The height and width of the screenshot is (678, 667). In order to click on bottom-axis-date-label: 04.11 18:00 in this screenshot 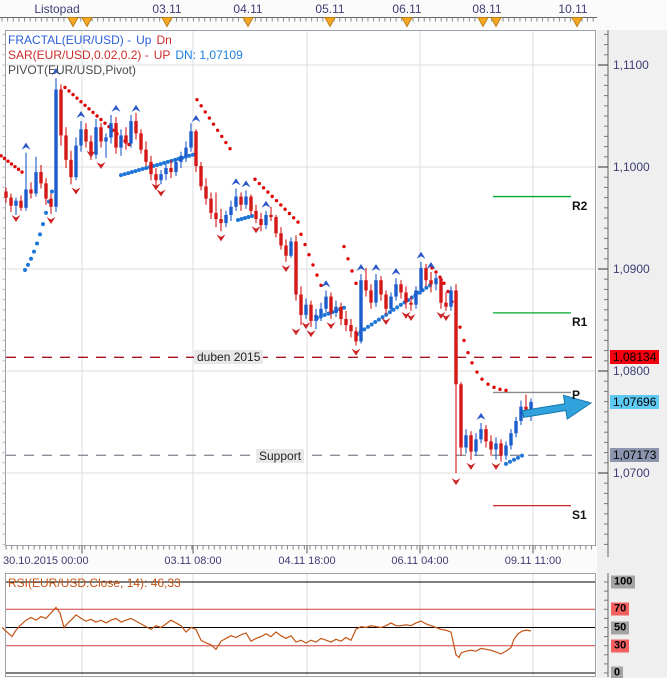, I will do `click(307, 561)`.